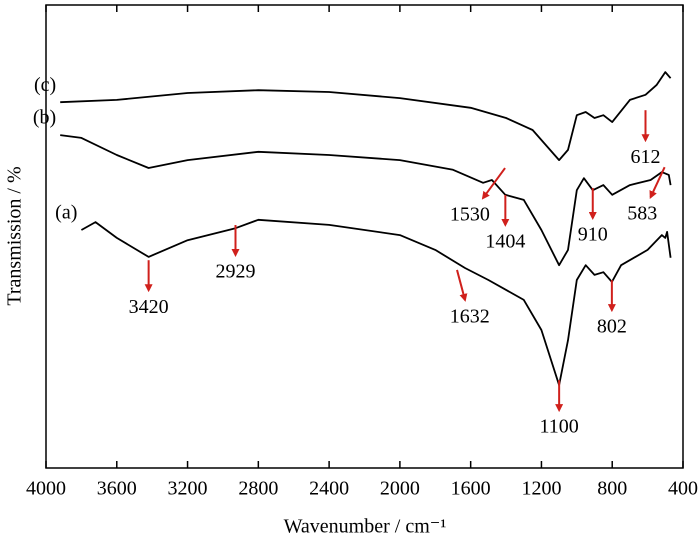 This screenshot has width=700, height=551. Describe the element at coordinates (612, 489) in the screenshot. I see `x-tick-label: 800` at that location.